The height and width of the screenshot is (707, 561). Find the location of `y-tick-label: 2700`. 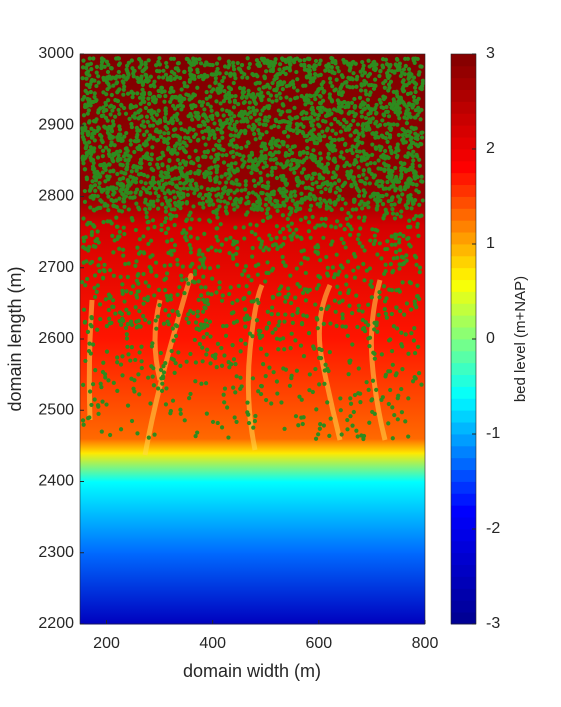

y-tick-label: 2700 is located at coordinates (56, 267).